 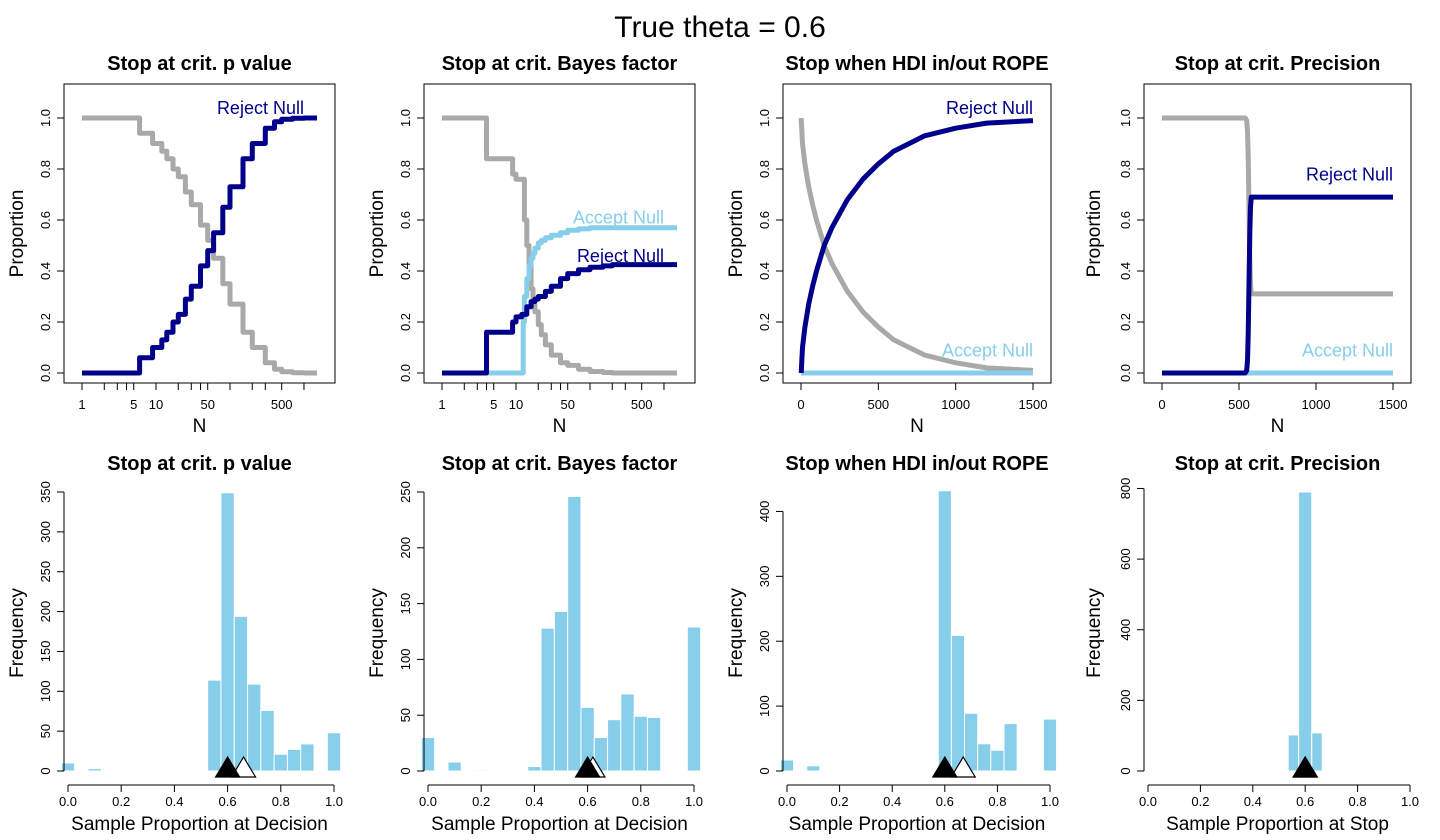 I want to click on x-tick-label: 0.0, so click(x=1148, y=801).